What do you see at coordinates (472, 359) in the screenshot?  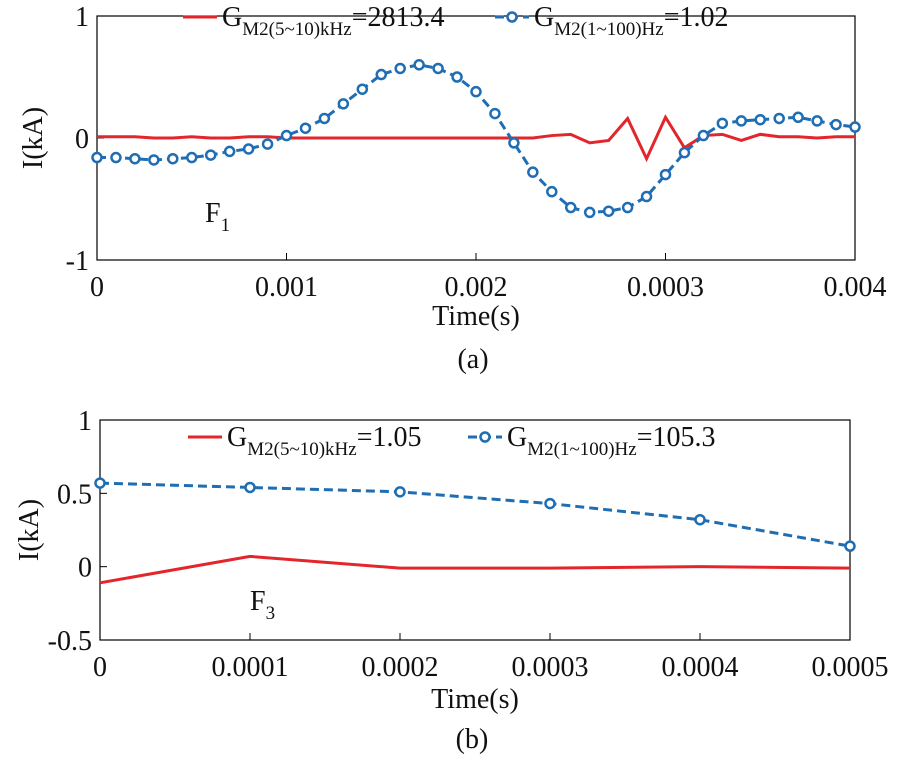 I see `caption: (a)` at bounding box center [472, 359].